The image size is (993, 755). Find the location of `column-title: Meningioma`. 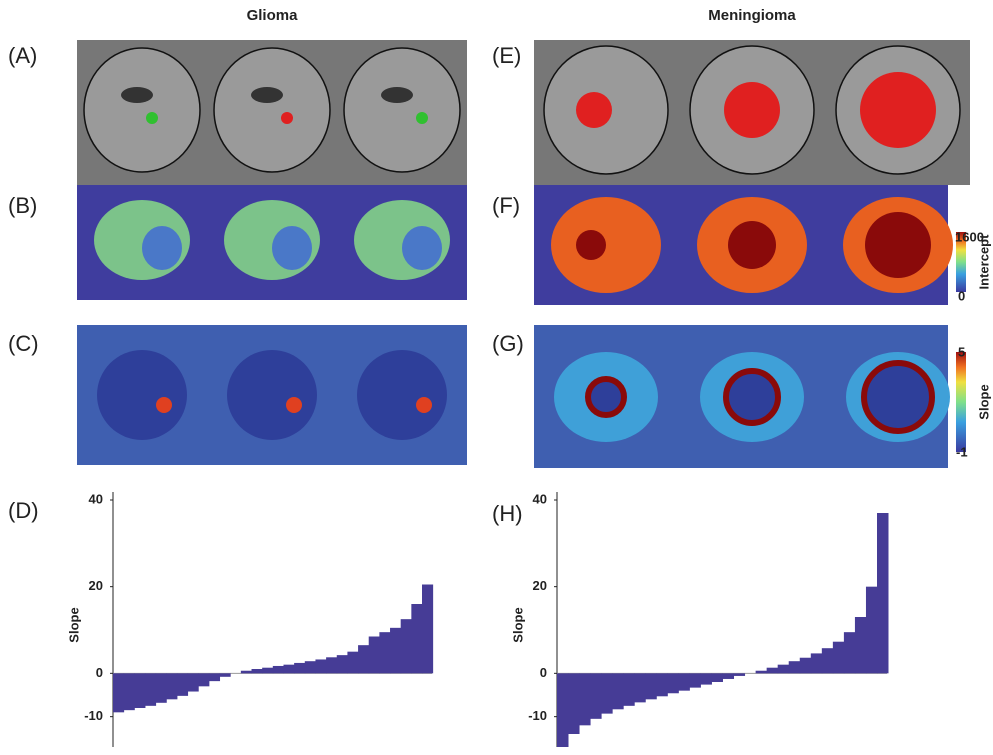

column-title: Meningioma is located at coordinates (752, 15).